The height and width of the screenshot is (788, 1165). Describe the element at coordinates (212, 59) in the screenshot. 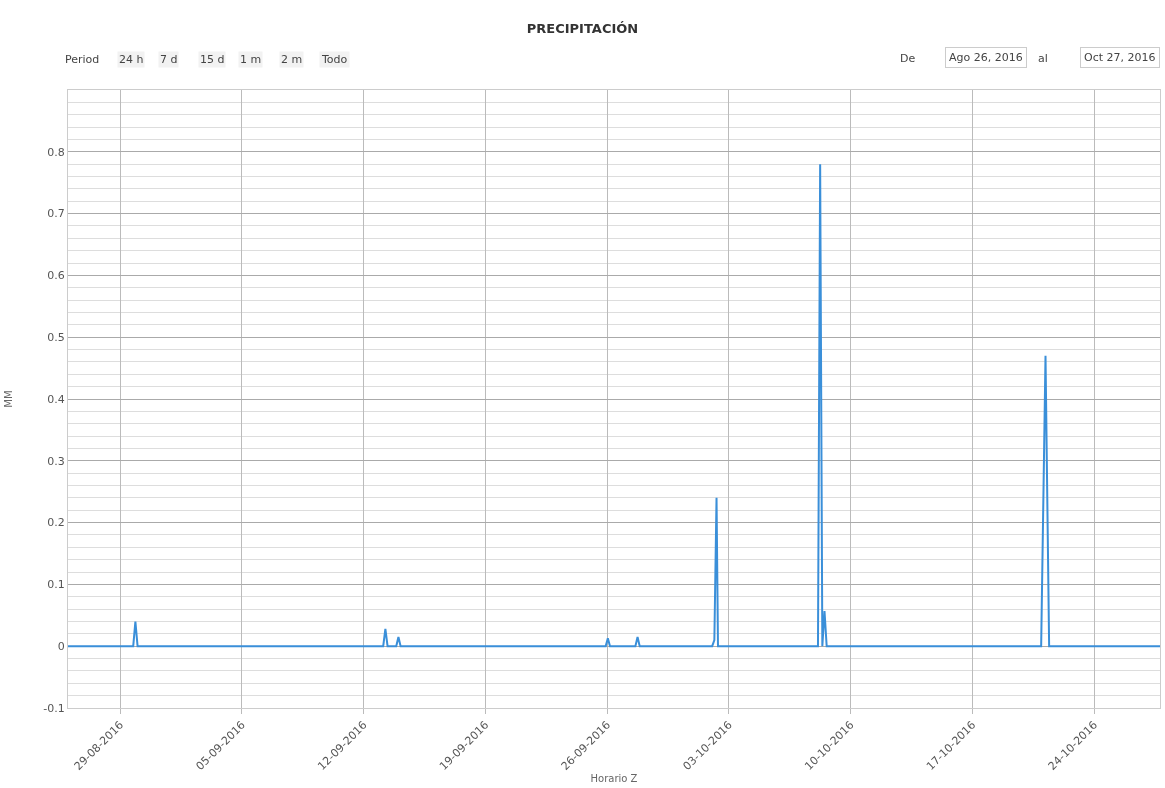

I see `text: 15 d` at that location.